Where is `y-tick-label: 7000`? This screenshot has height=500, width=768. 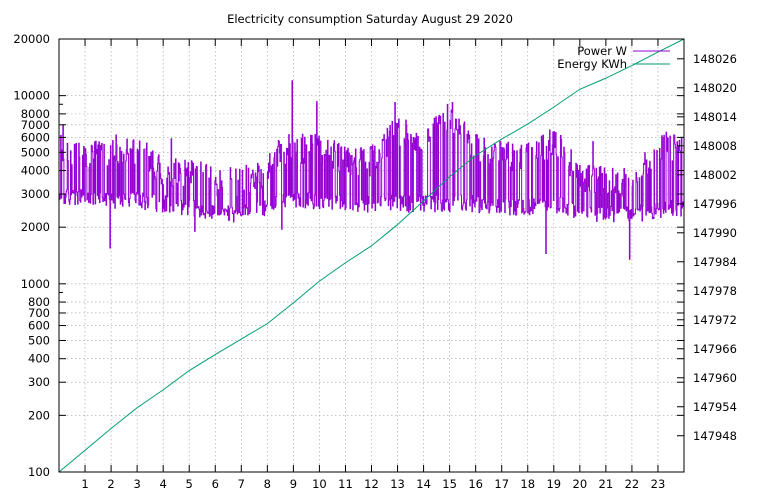
y-tick-label: 7000 is located at coordinates (35, 125).